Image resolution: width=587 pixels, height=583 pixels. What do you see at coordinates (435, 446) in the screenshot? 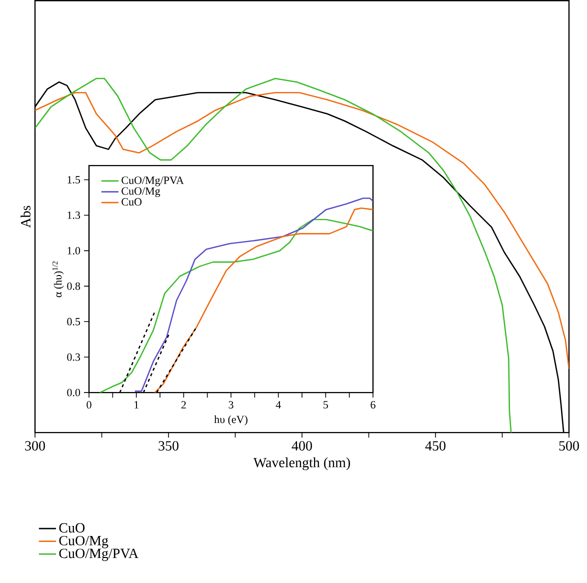
I see `x-tick-label: 450` at bounding box center [435, 446].